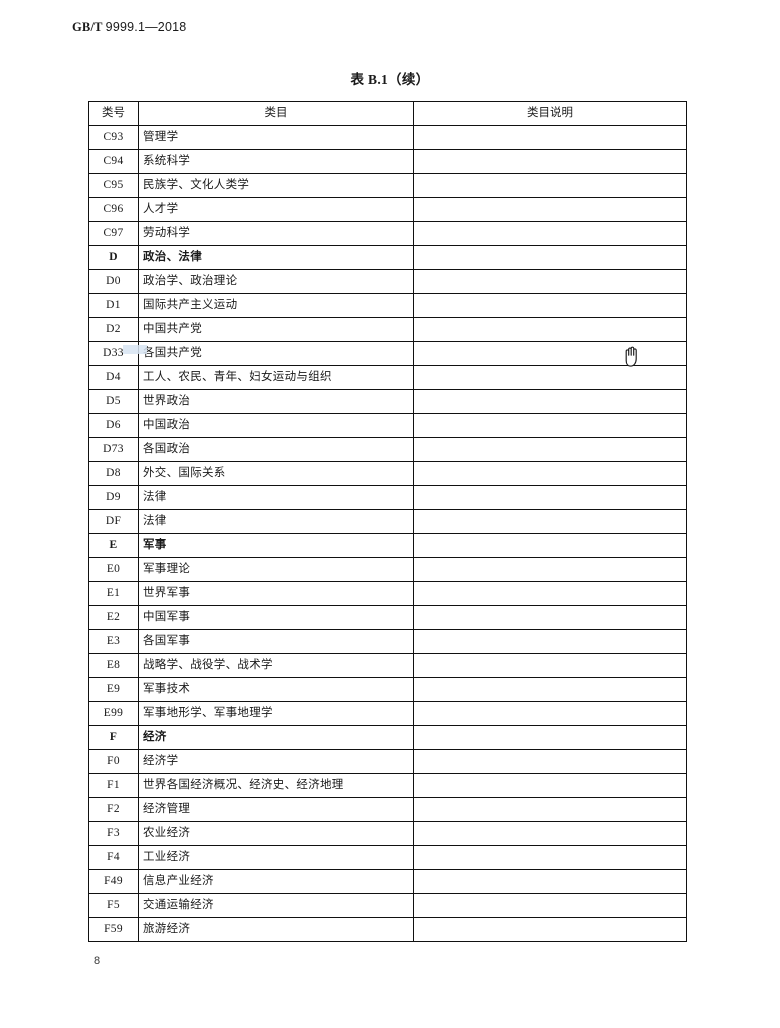 The height and width of the screenshot is (1028, 780). I want to click on cell-class-code: D2, so click(113, 329).